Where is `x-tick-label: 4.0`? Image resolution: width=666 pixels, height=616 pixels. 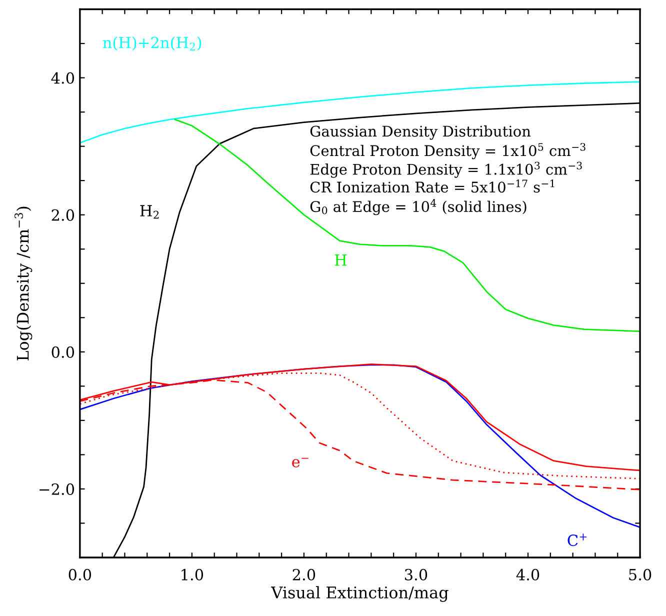 x-tick-label: 4.0 is located at coordinates (528, 574).